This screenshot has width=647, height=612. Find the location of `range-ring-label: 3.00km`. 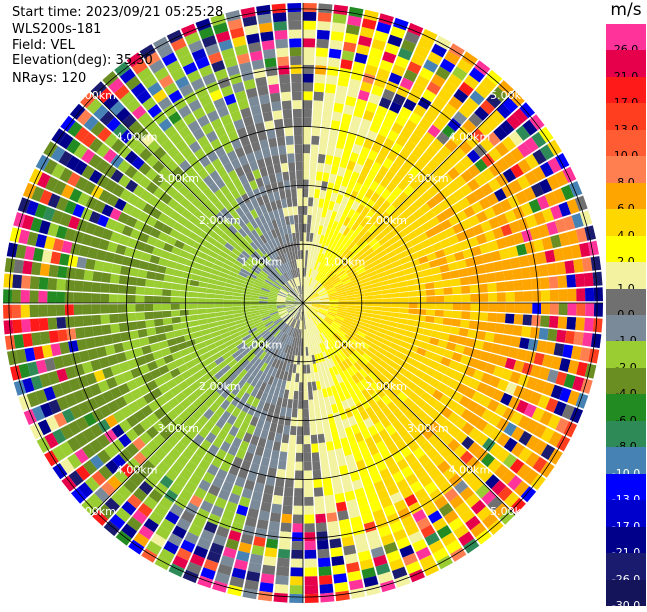

range-ring-label: 3.00km is located at coordinates (178, 178).